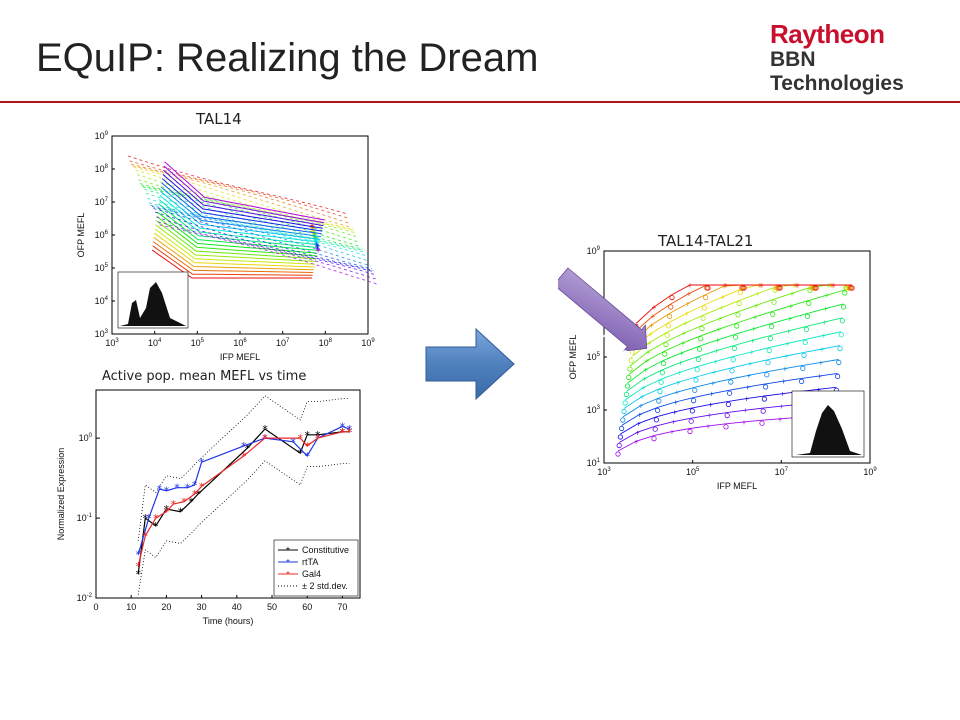  What do you see at coordinates (272, 607) in the screenshot?
I see `x-tick-label: 50` at bounding box center [272, 607].